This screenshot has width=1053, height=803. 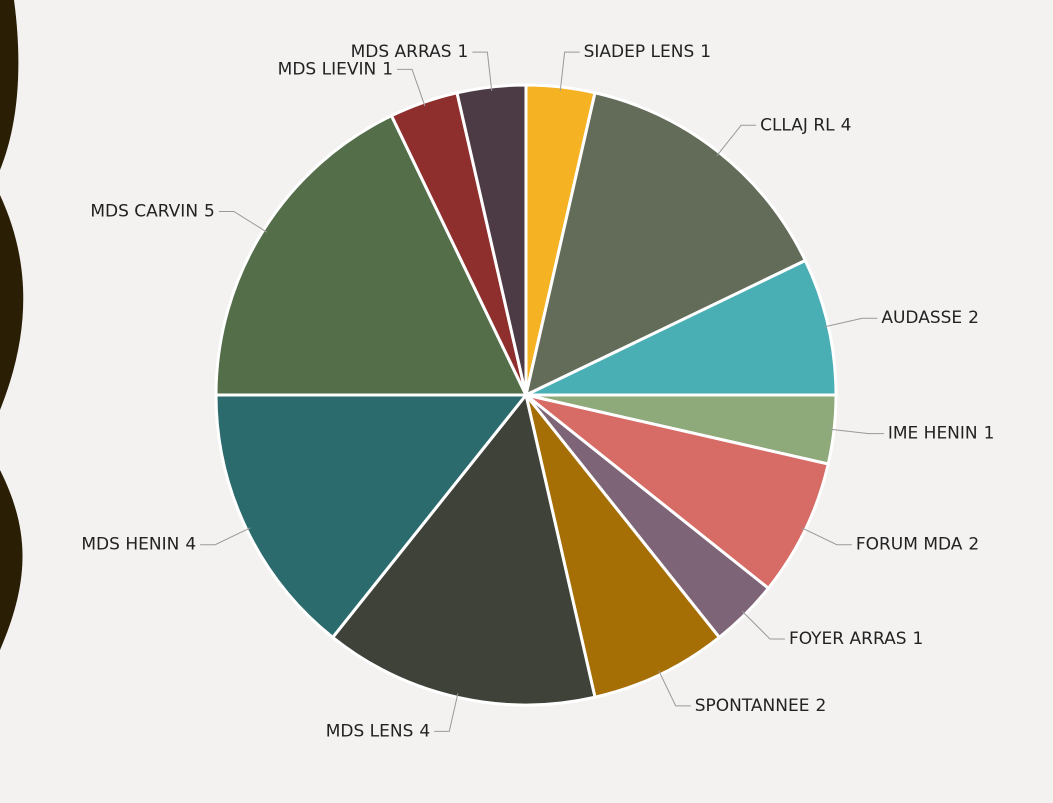 What do you see at coordinates (327, 69) in the screenshot?
I see `label-category: MDS LIEVIN` at bounding box center [327, 69].